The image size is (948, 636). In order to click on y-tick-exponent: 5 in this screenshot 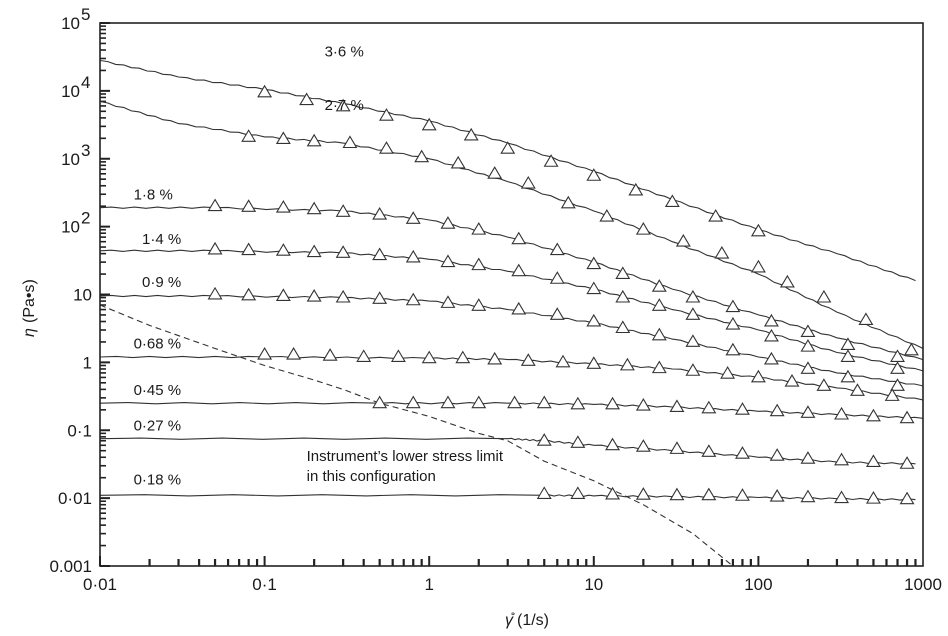, I will do `click(85, 14)`.